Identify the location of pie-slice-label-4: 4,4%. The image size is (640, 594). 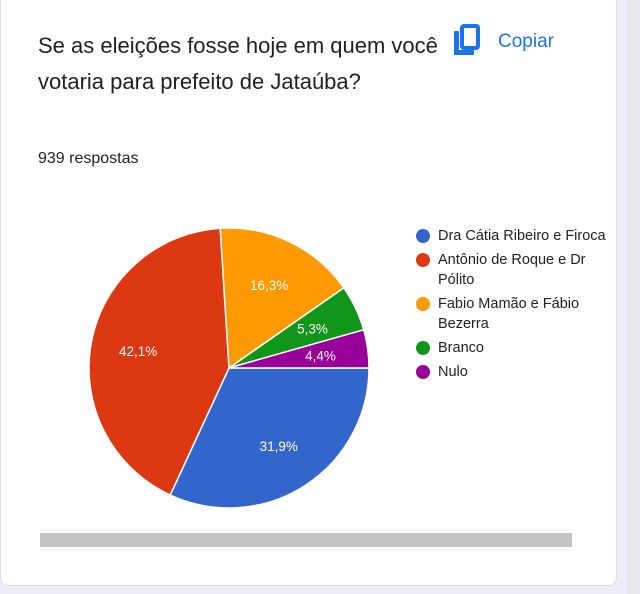
(320, 355).